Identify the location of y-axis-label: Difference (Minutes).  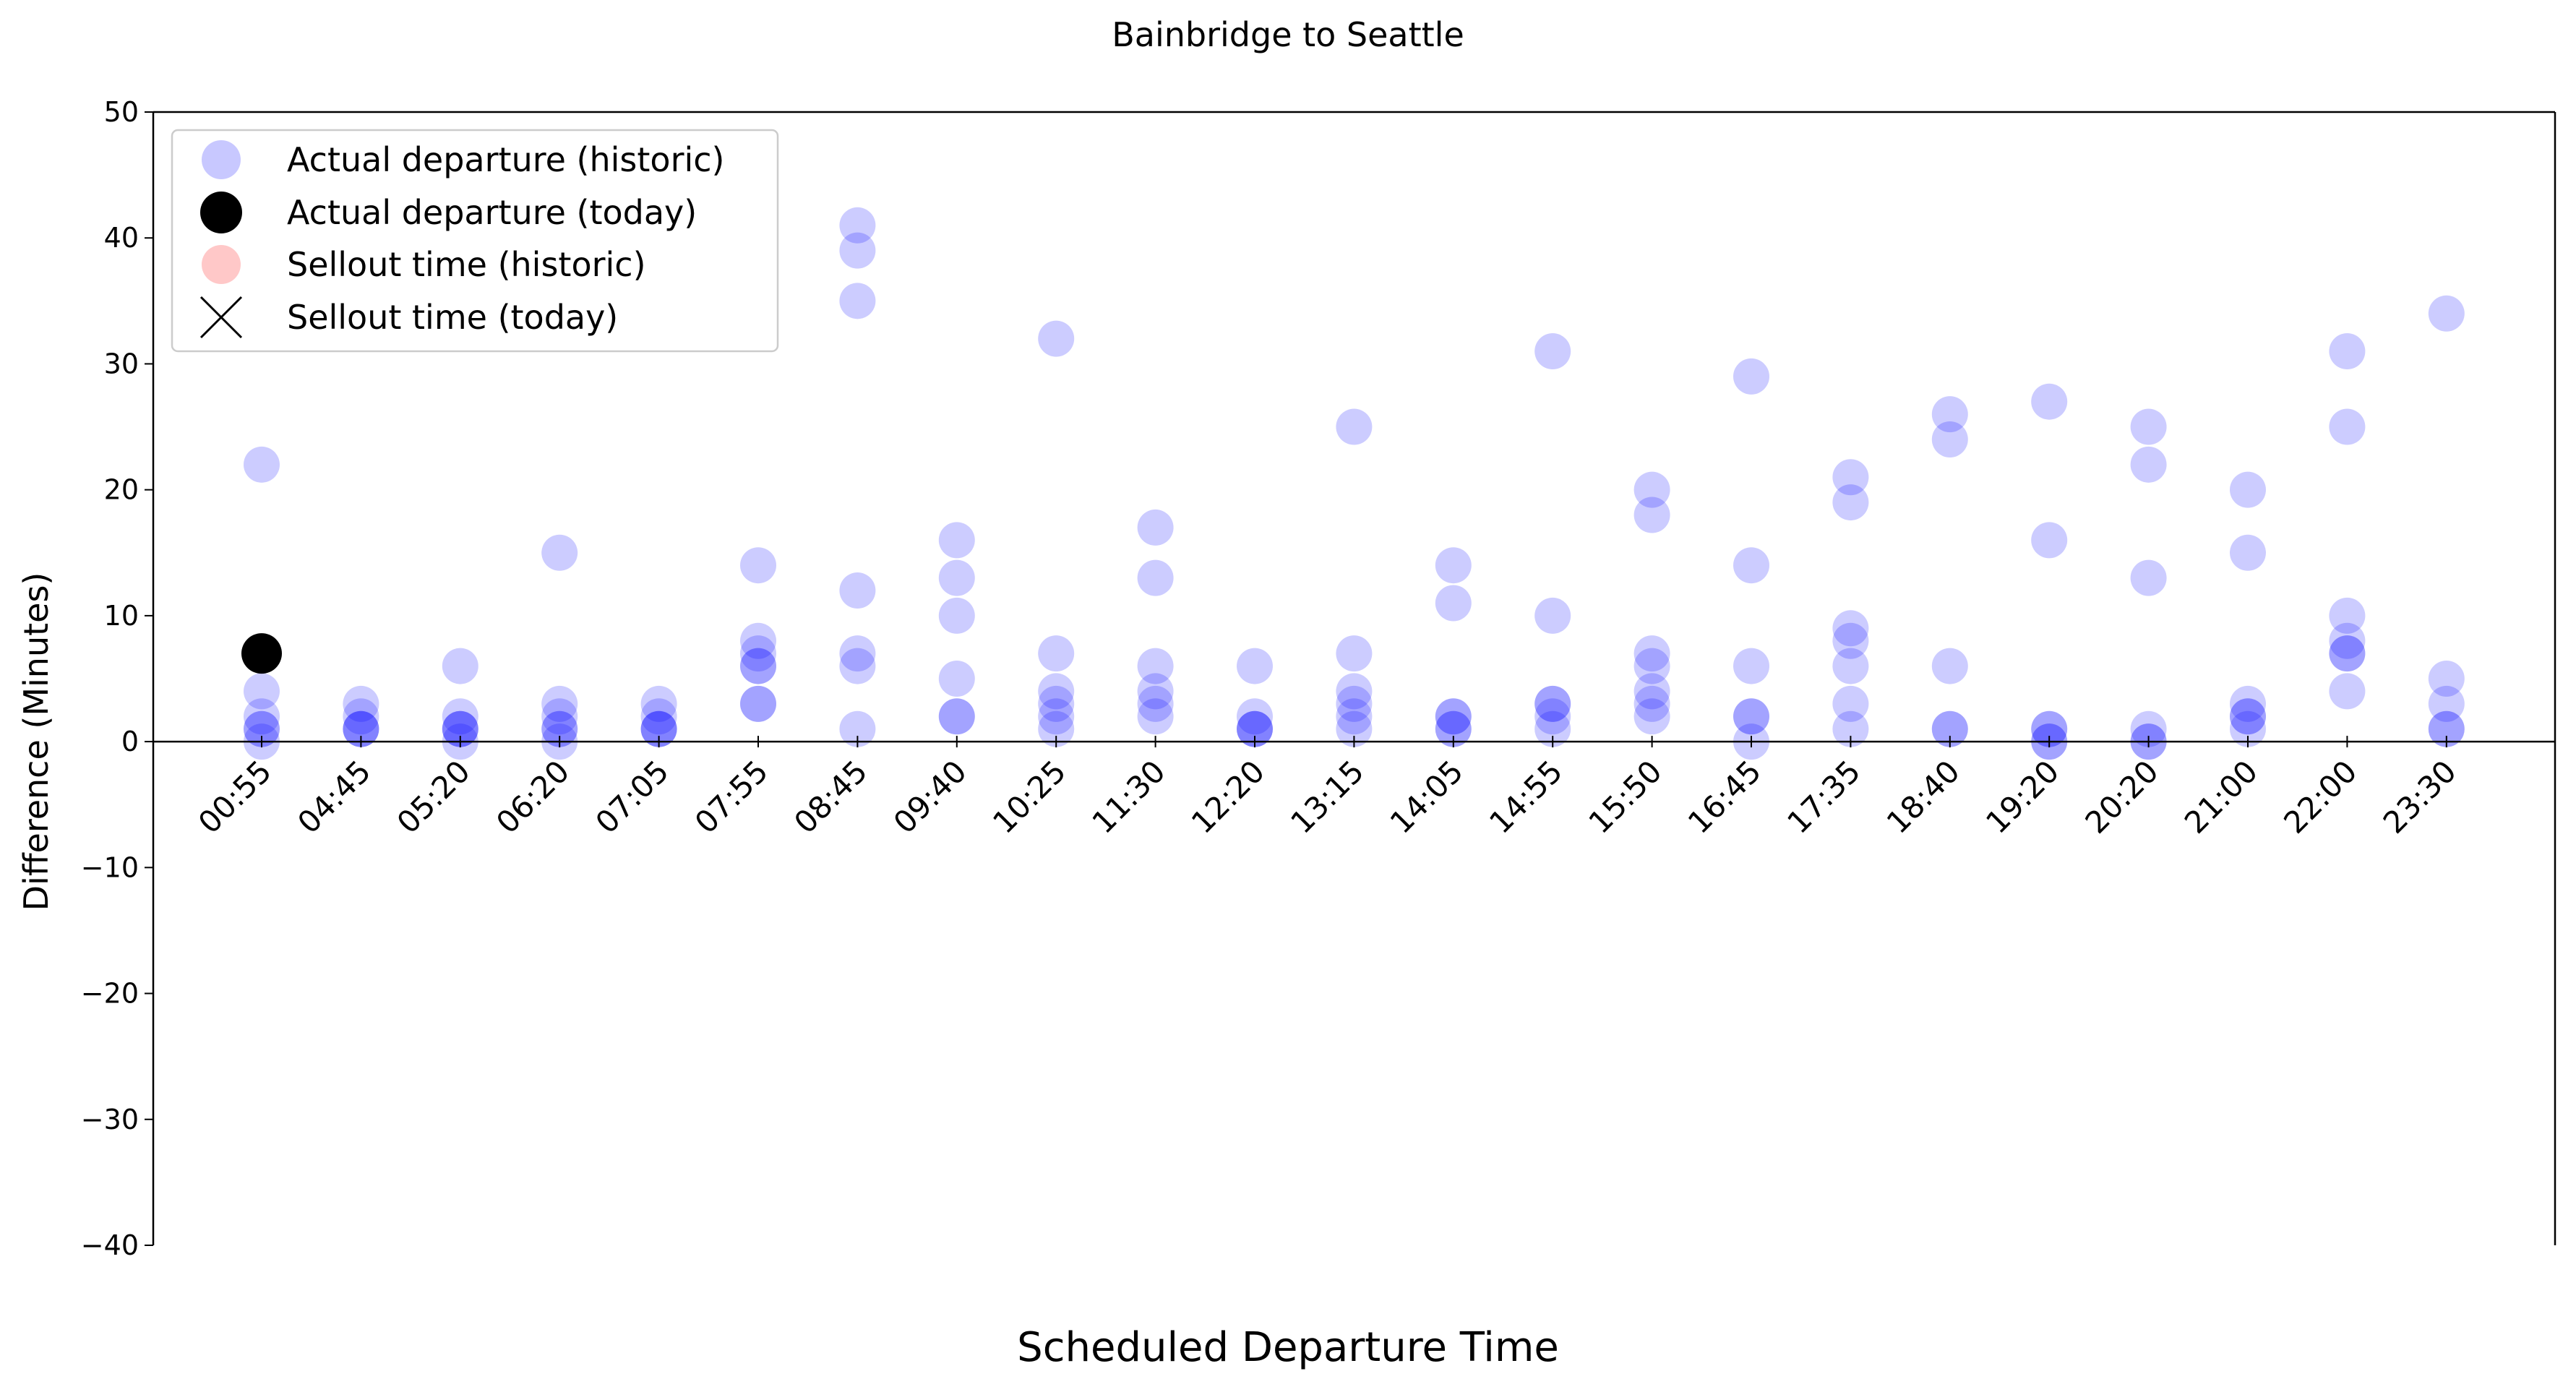
(37, 741).